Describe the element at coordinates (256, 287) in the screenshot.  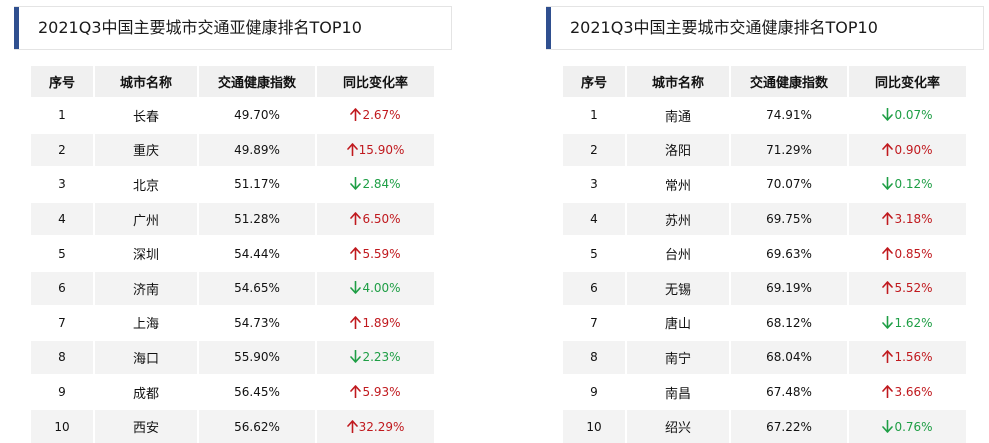
I see `cell-index: 54.65%` at that location.